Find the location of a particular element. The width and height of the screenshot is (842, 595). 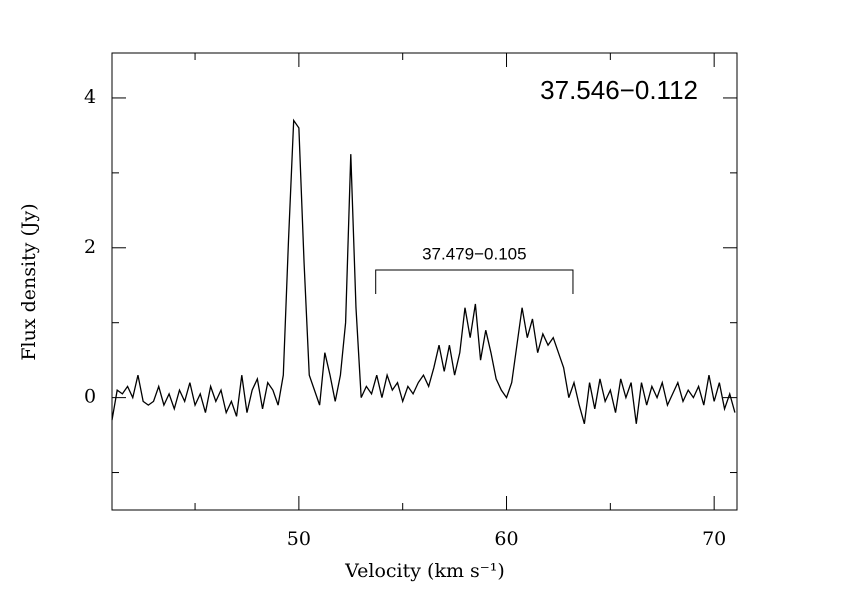

x-tick-label: 70 is located at coordinates (714, 539).